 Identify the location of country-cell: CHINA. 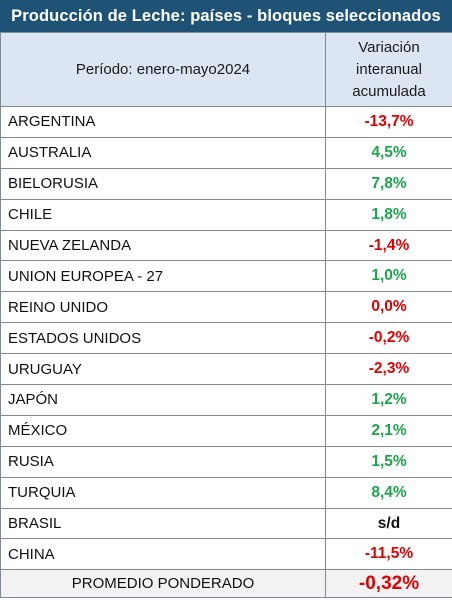
(163, 554).